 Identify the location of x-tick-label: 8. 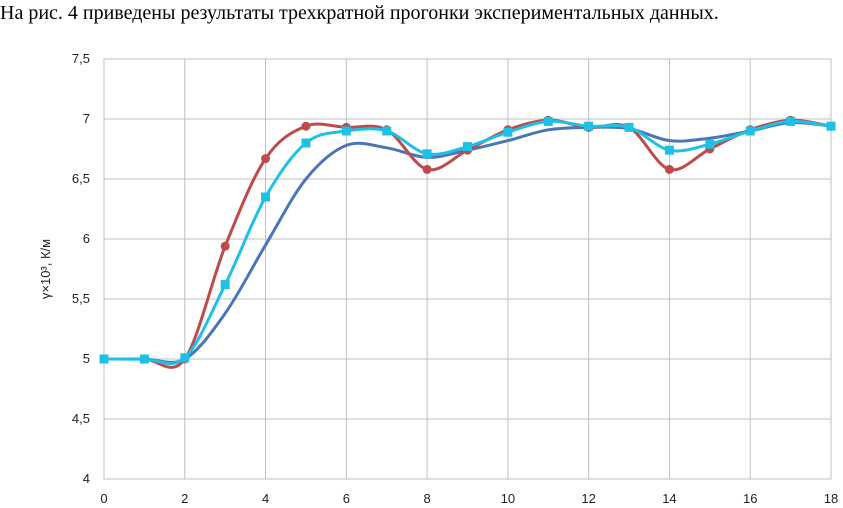
(426, 498).